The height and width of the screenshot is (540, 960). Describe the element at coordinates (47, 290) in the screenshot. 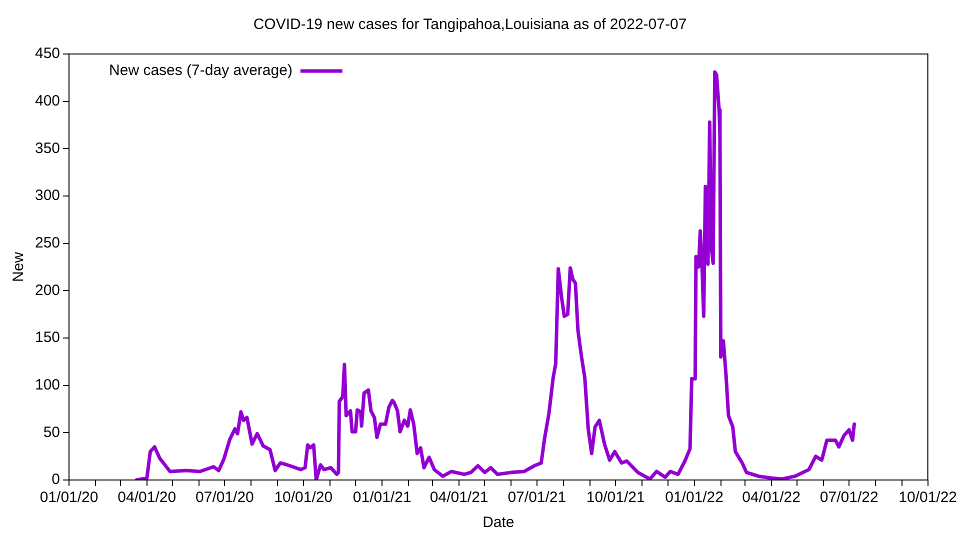

I see `y-tick-label: 200` at that location.